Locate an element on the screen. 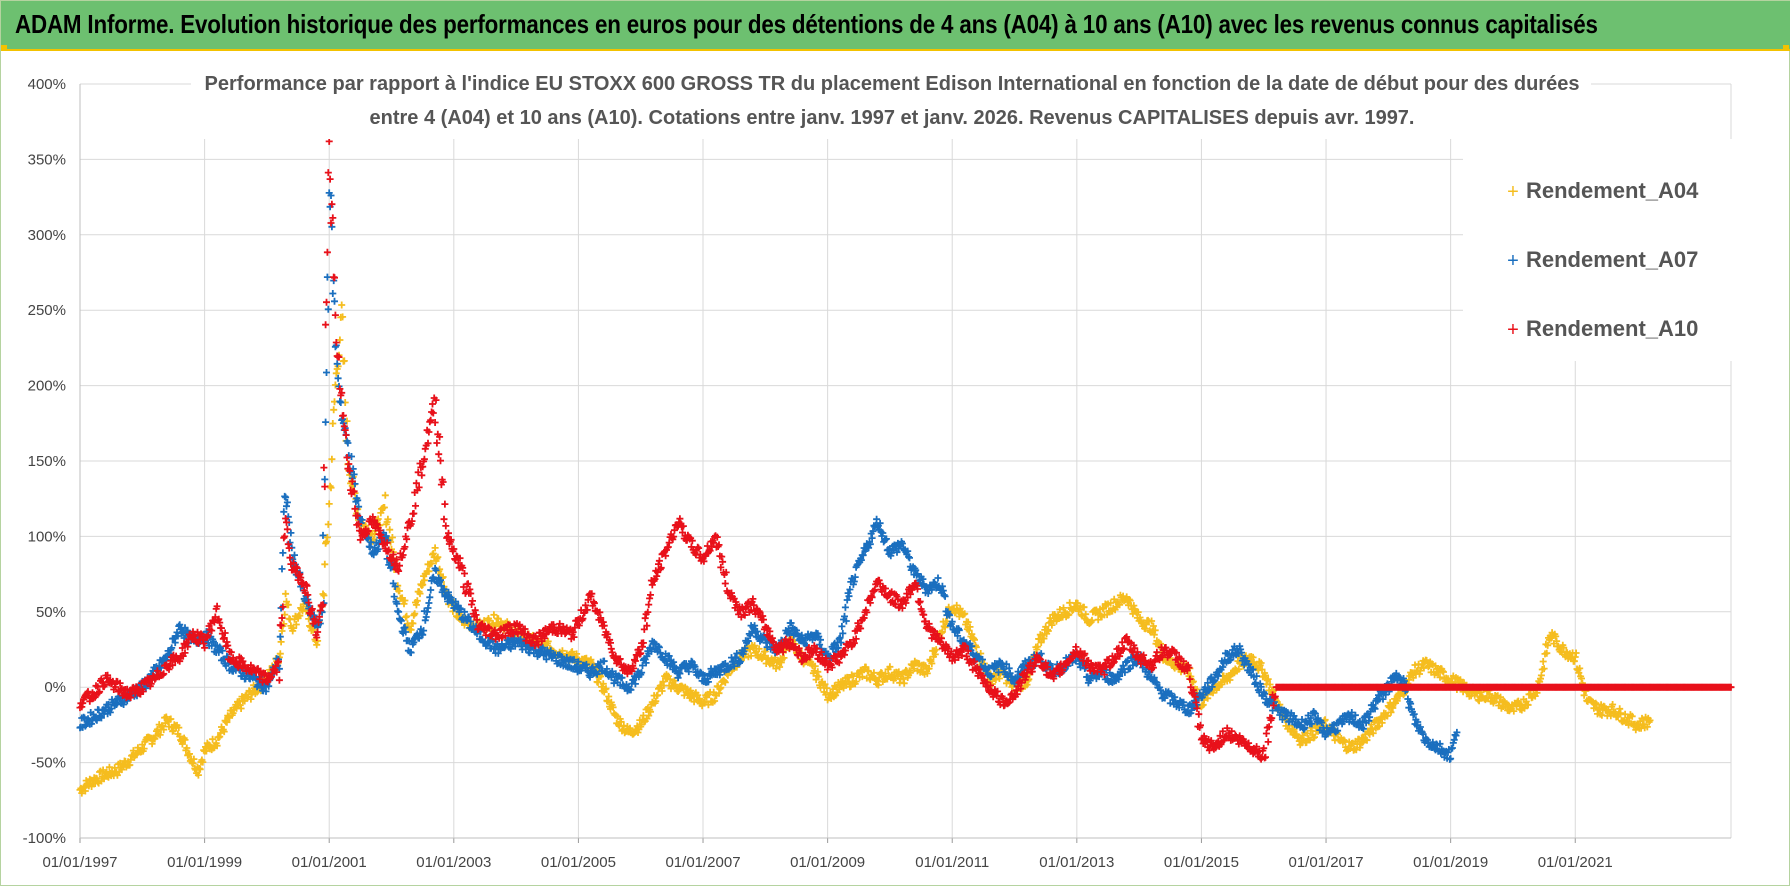  x-tick-label: 01/01/2001 is located at coordinates (329, 862).